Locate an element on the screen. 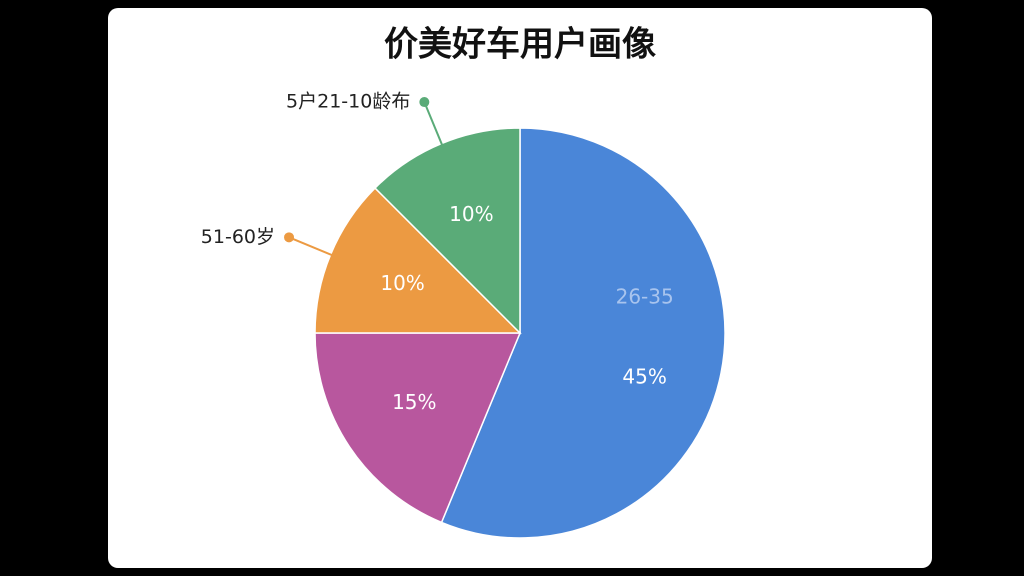 This screenshot has height=576, width=1024. chart-title: 价美好车用户画像 is located at coordinates (520, 45).